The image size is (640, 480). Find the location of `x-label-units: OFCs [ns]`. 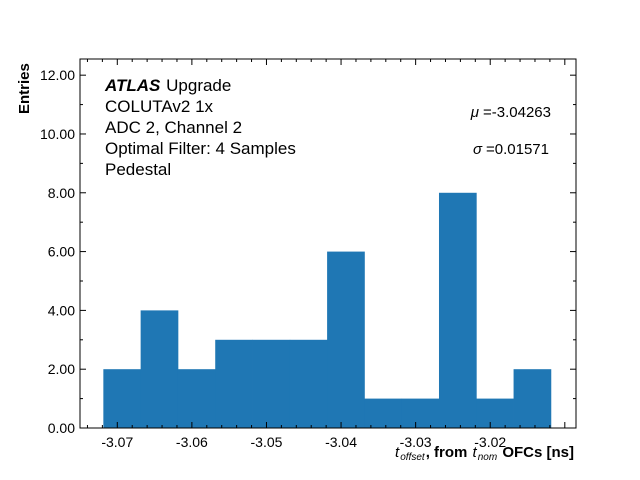

x-label-units: OFCs [ns] is located at coordinates (536, 452).